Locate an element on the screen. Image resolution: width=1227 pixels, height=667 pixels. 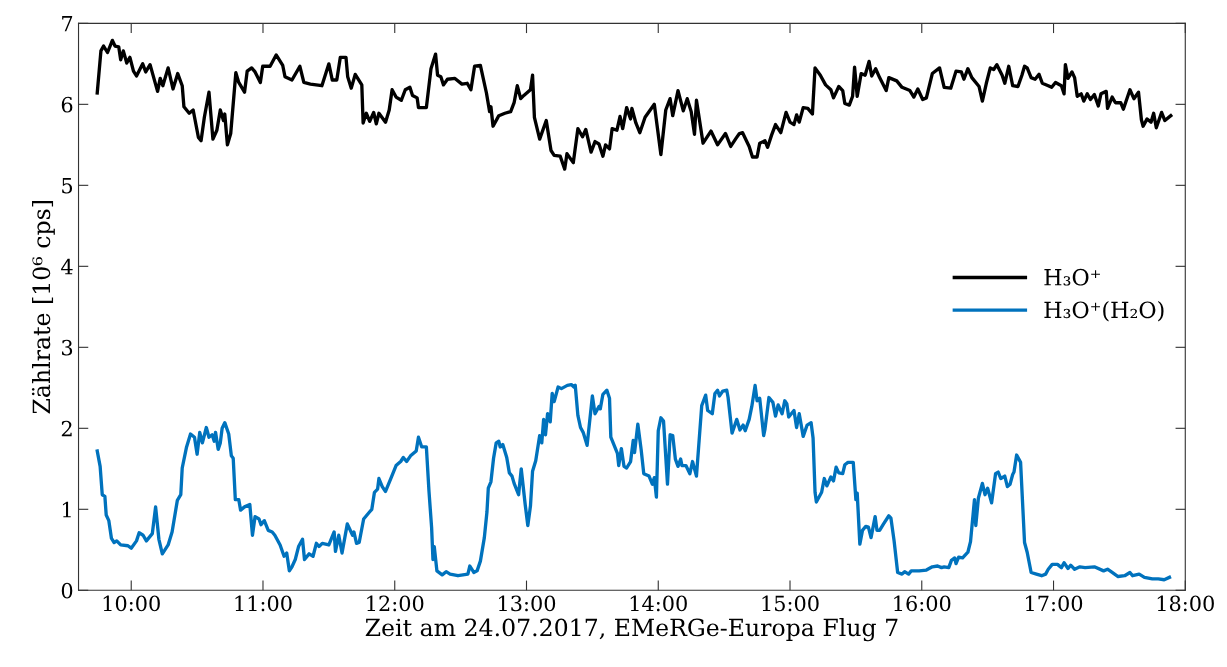
y-tick-label: 4 is located at coordinates (67, 266).